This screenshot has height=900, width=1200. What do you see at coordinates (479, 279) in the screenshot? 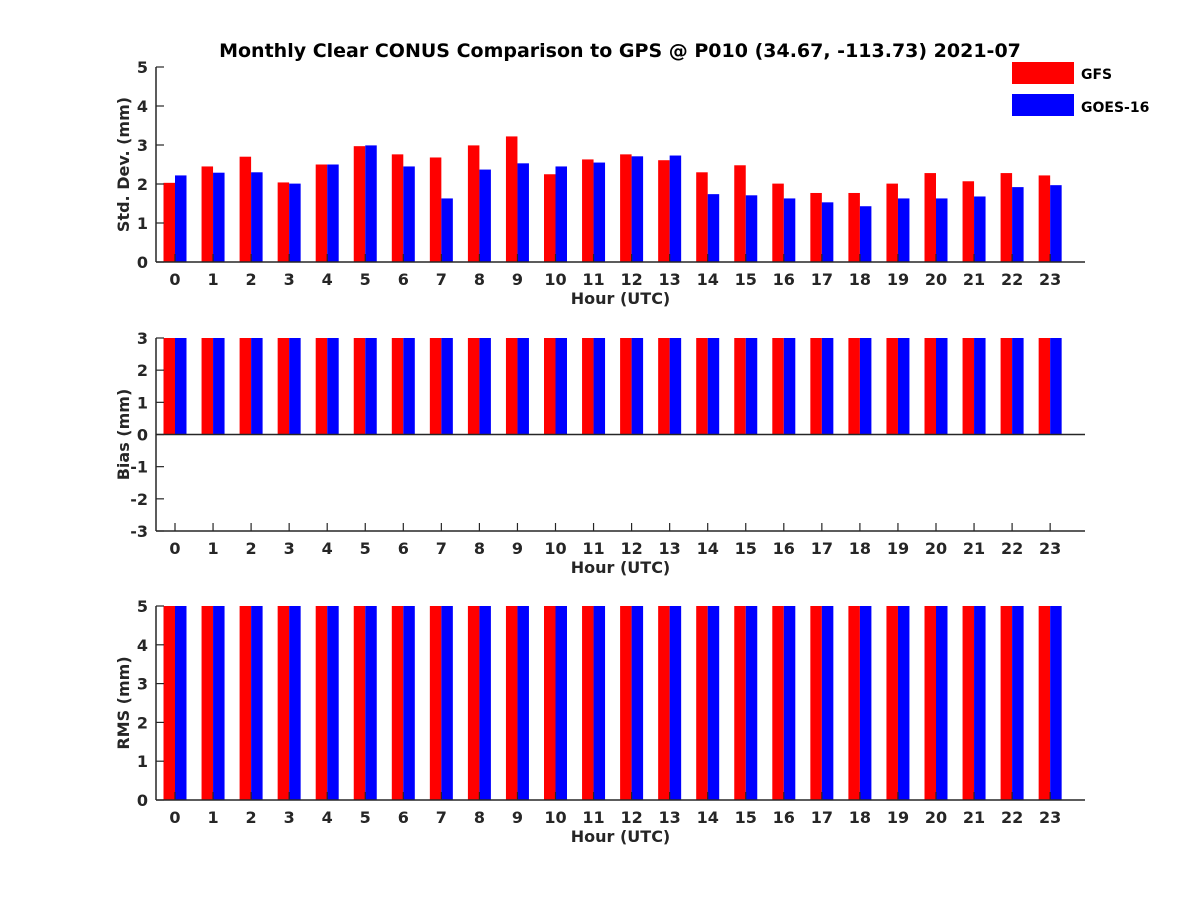
I see `std-dev-xtick-label: 8` at bounding box center [479, 279].